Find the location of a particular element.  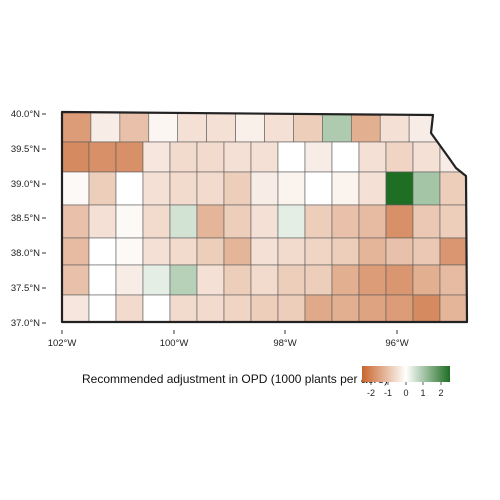

lat-tick-label: 38.5°N is located at coordinates (25, 218).